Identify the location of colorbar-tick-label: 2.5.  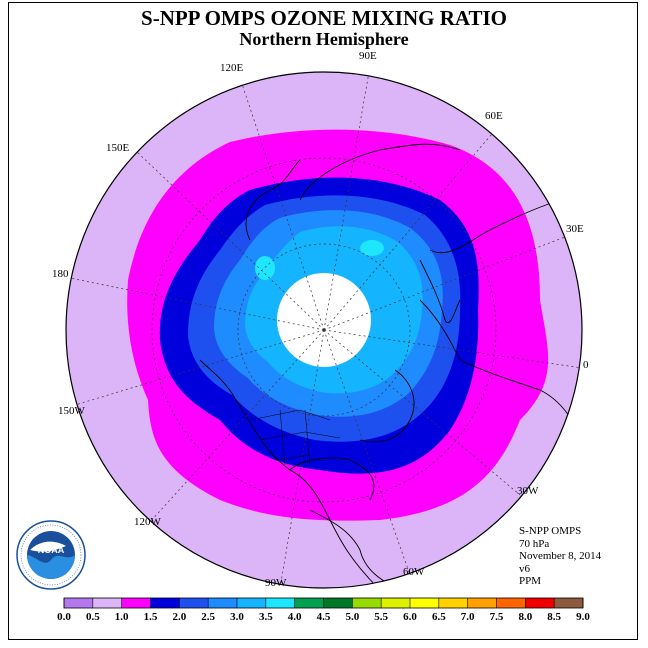
(208, 617).